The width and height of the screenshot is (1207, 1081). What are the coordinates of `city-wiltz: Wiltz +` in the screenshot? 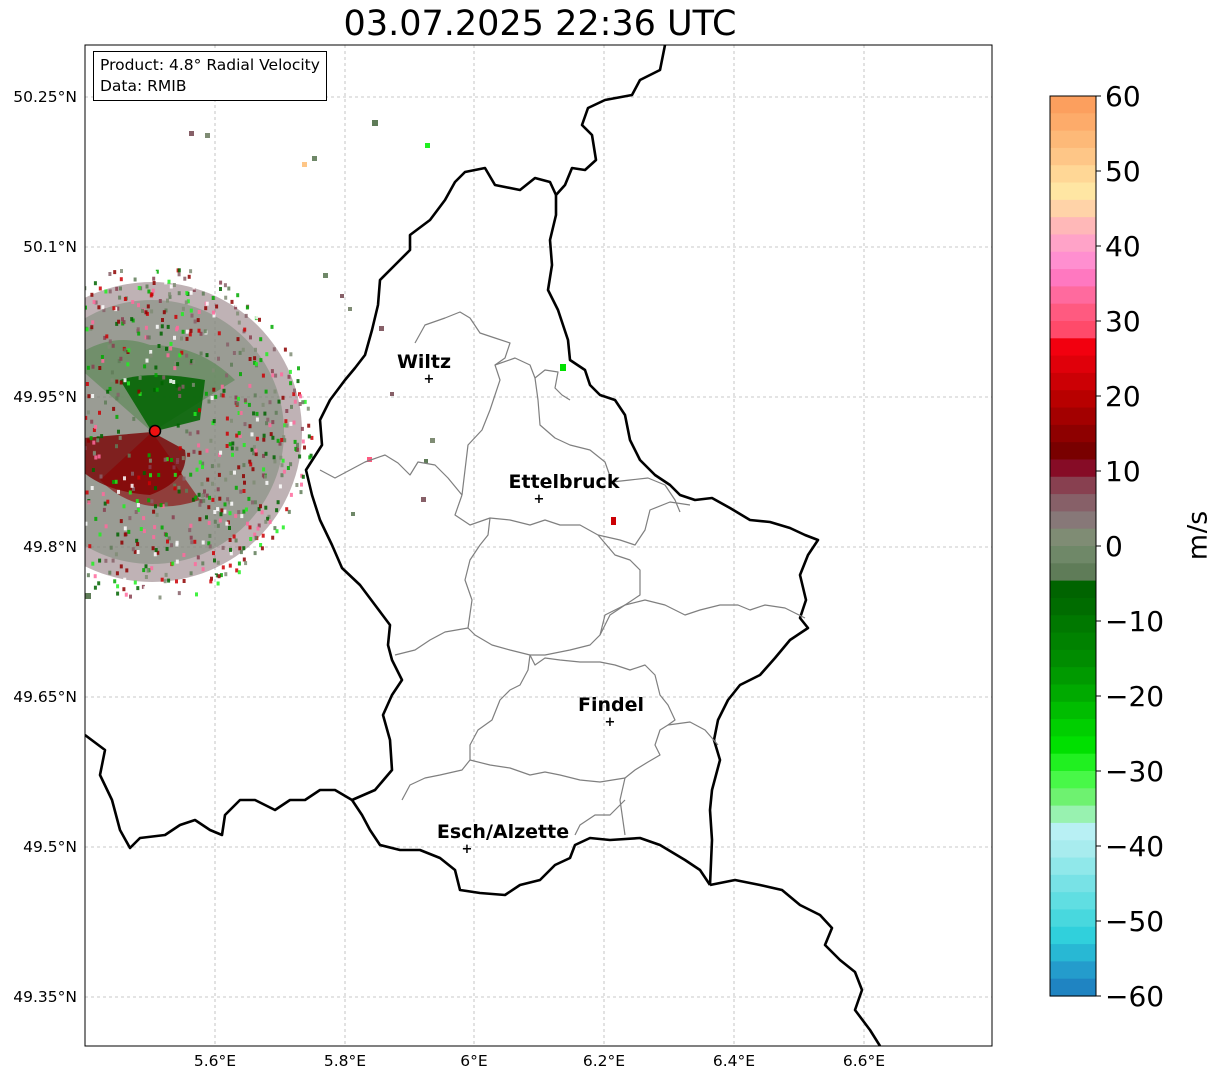 It's located at (424, 369).